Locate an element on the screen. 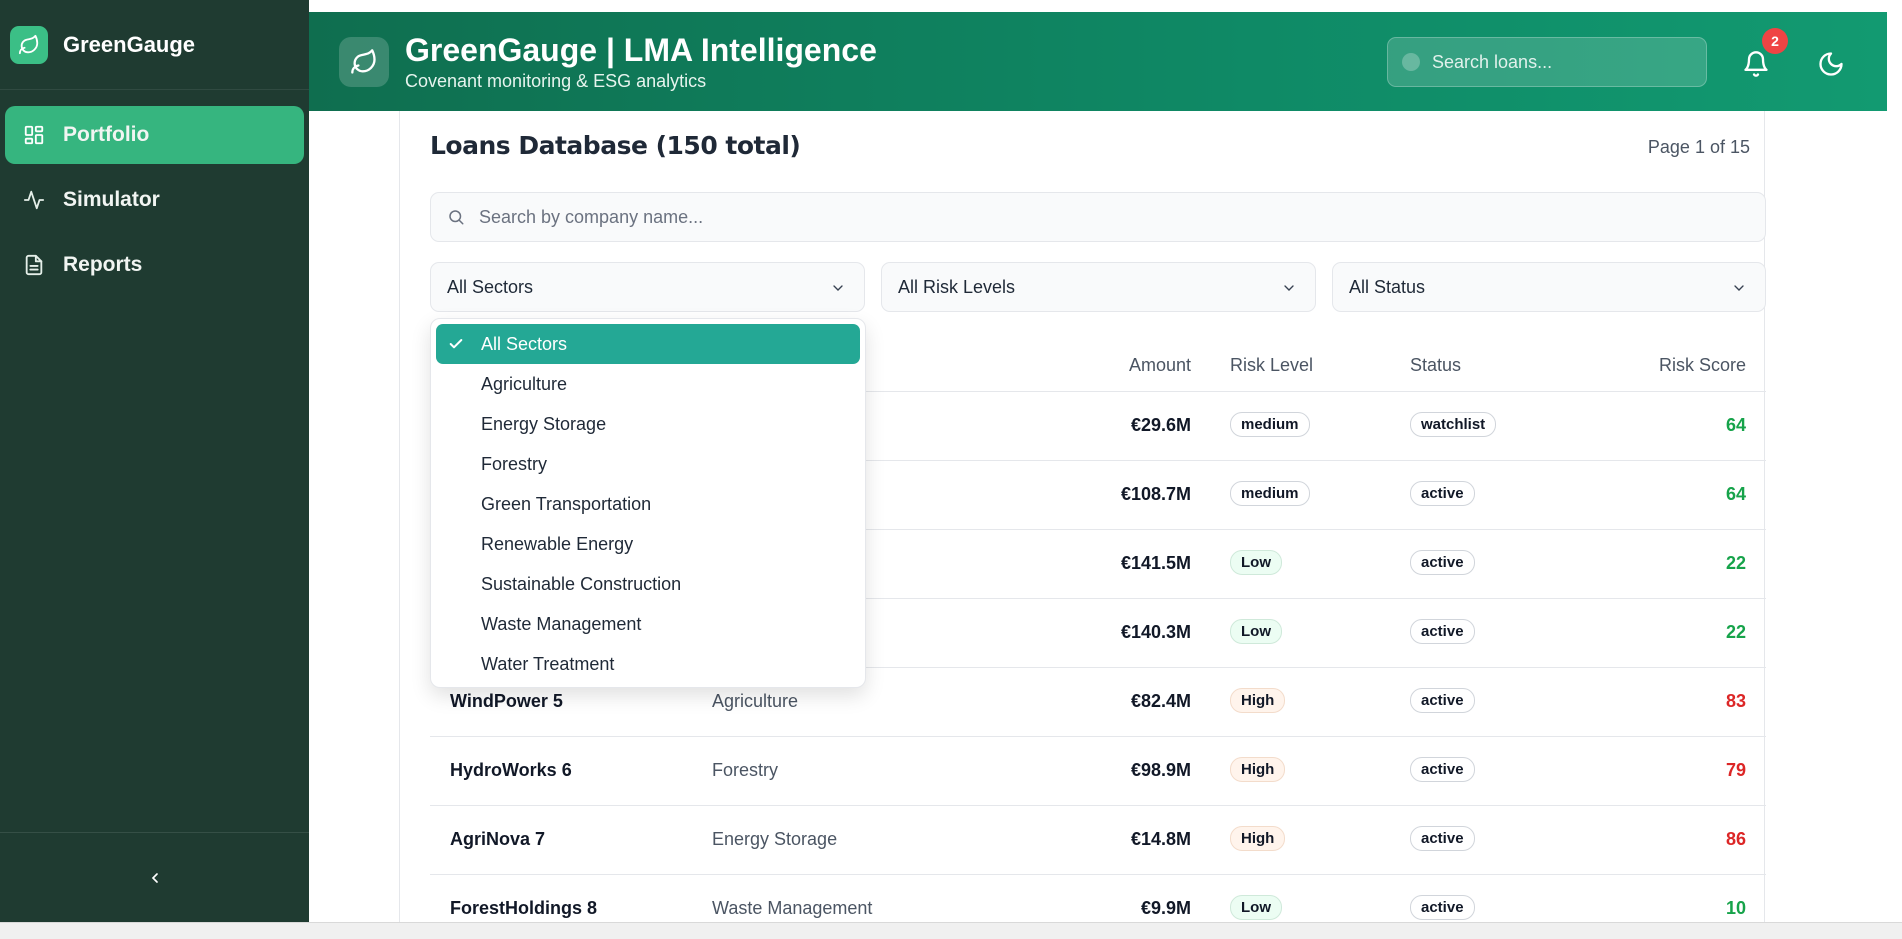  sector-name: Energy Storage is located at coordinates (775, 839).